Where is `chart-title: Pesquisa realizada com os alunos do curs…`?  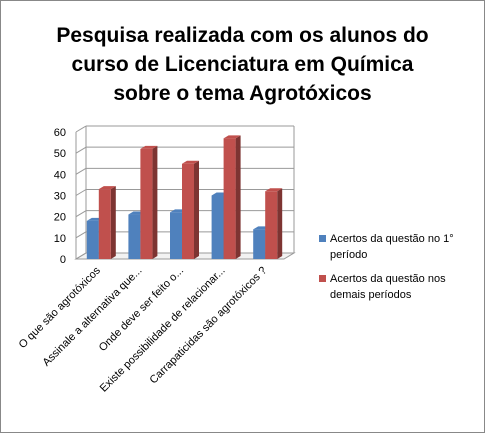
chart-title: Pesquisa realizada com os alunos do curs… is located at coordinates (242, 64).